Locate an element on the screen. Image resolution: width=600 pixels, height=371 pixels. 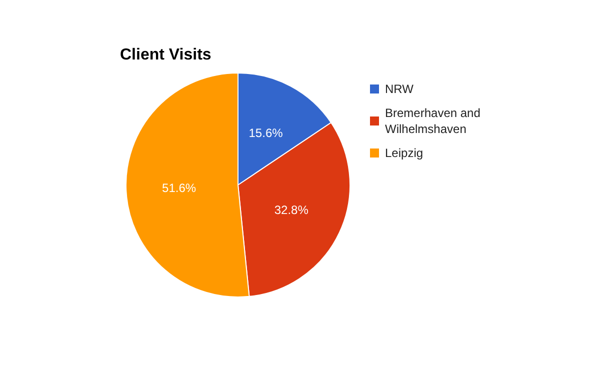
legend-label: Bremerhaven and Wilhelmshaven is located at coordinates (434, 121).